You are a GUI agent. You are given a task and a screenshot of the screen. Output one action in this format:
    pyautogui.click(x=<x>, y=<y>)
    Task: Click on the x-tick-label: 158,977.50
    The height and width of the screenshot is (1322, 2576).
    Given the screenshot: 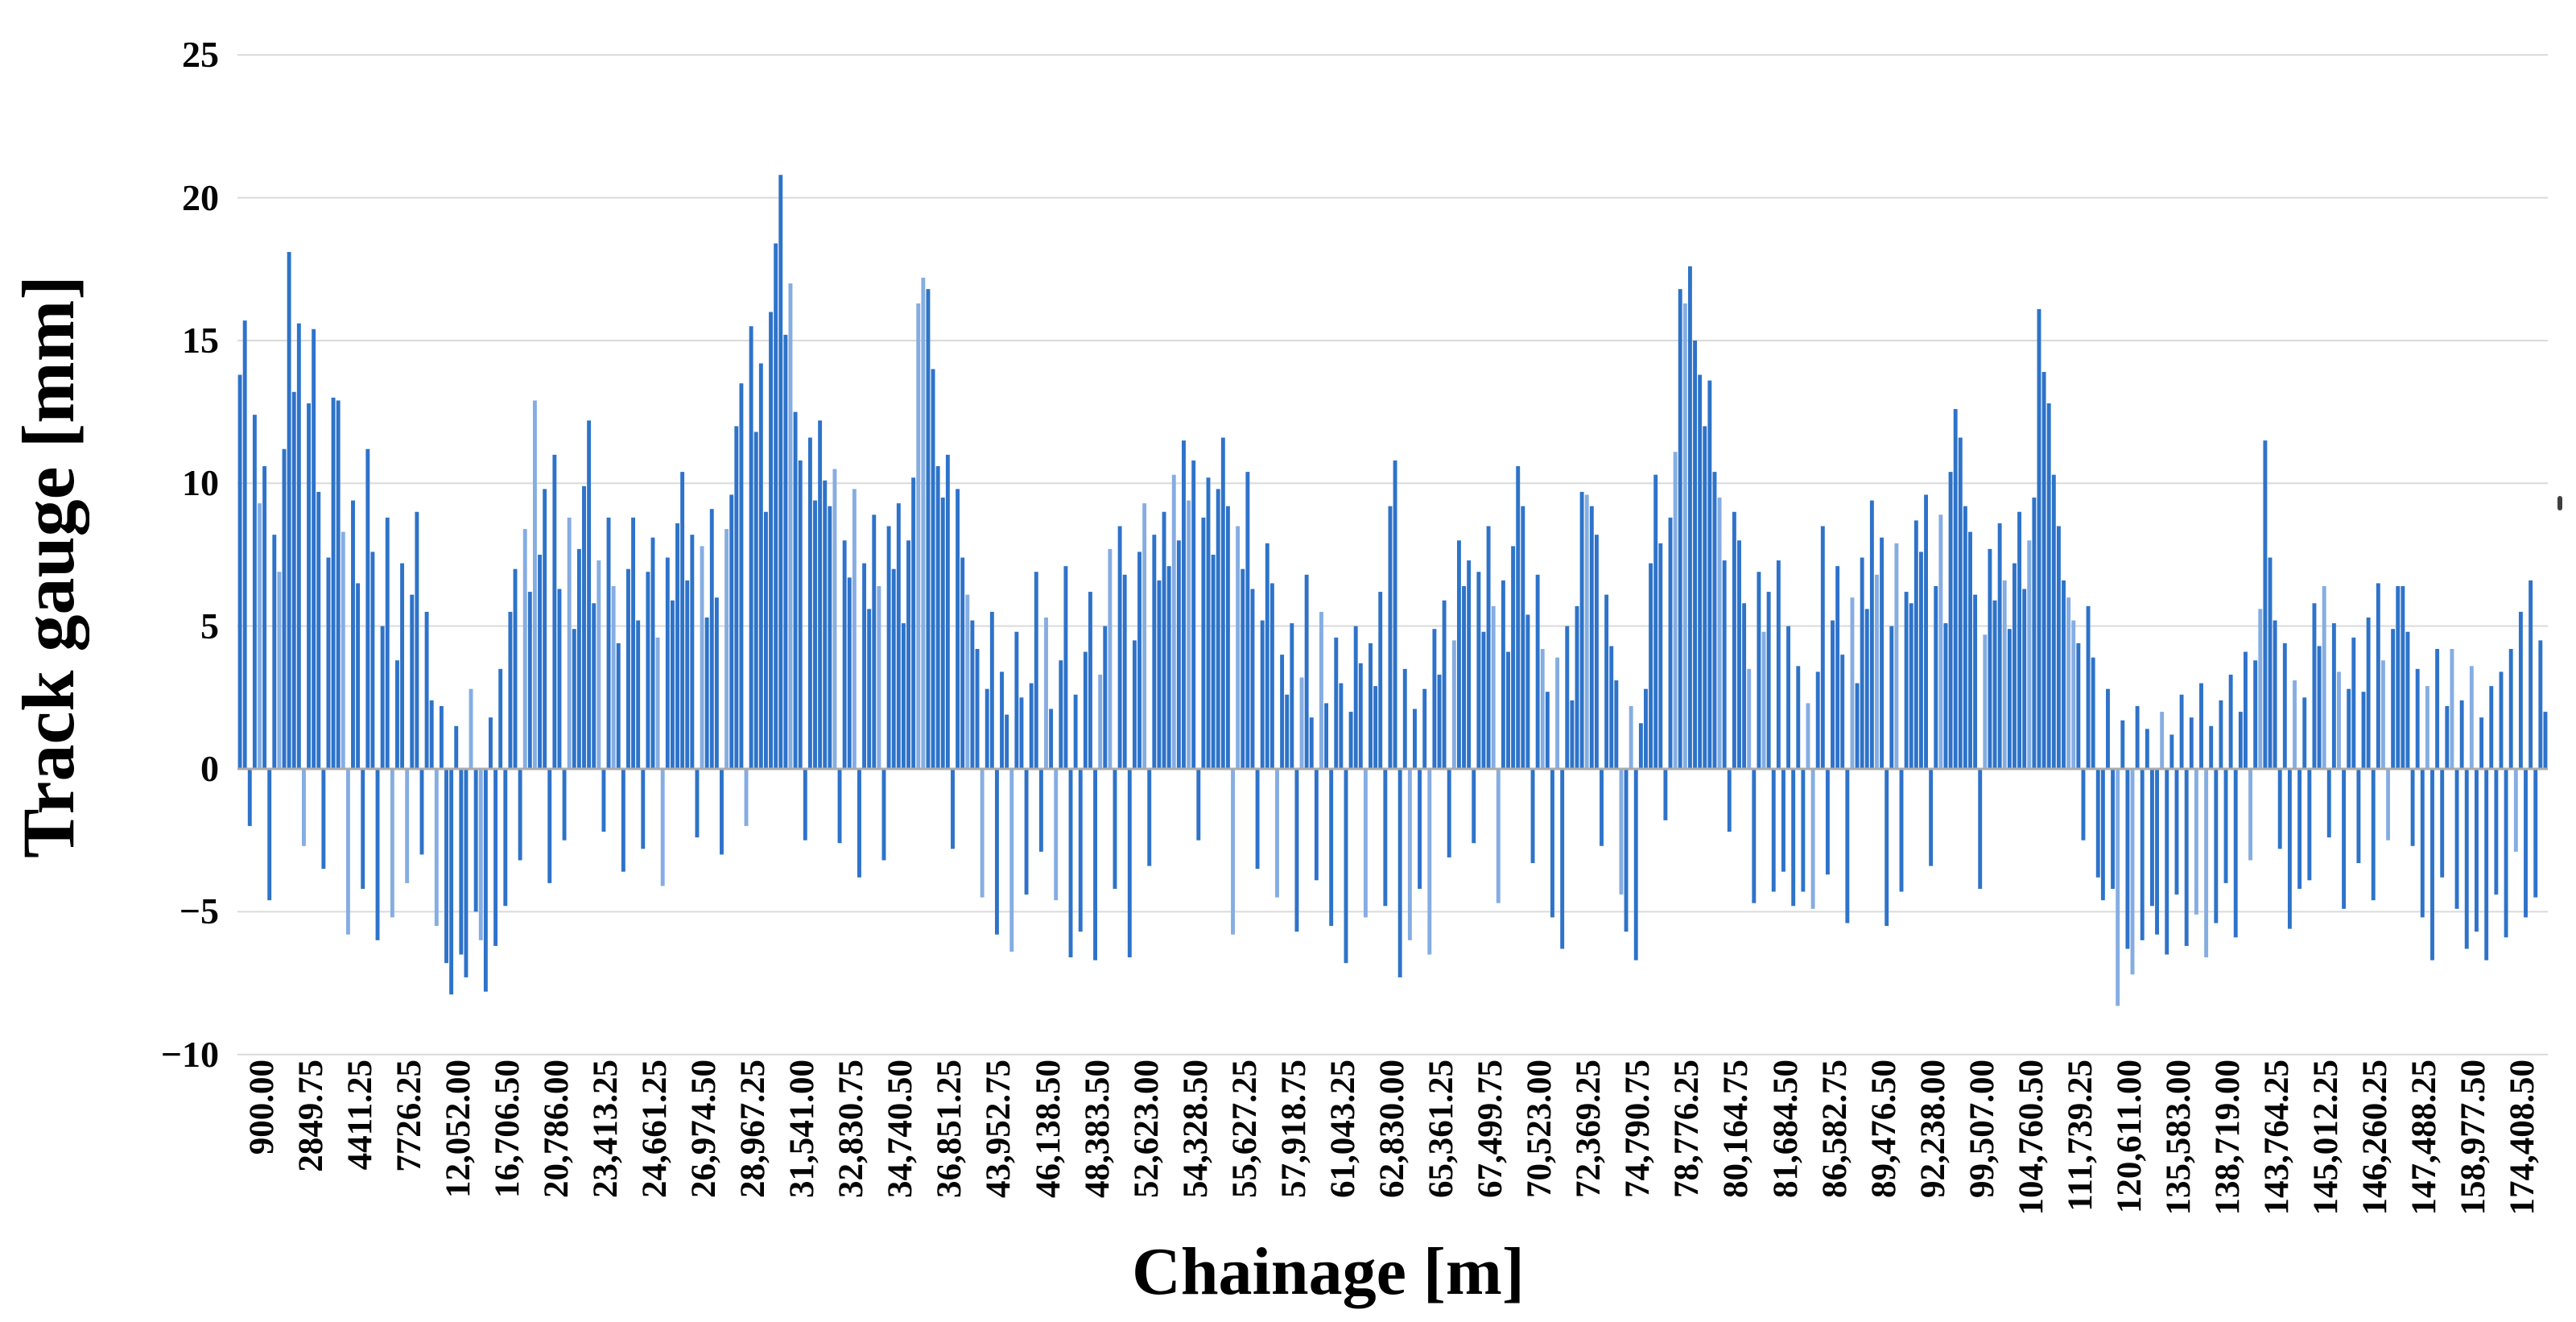 What is the action you would take?
    pyautogui.click(x=2473, y=1138)
    